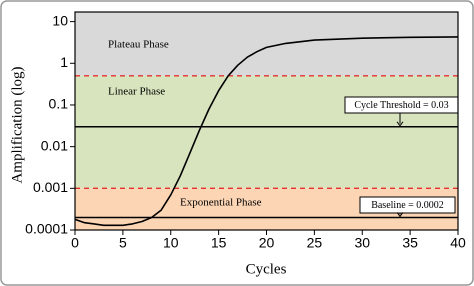 This screenshot has height=286, width=474. What do you see at coordinates (123, 243) in the screenshot?
I see `x-tick-label: 5` at bounding box center [123, 243].